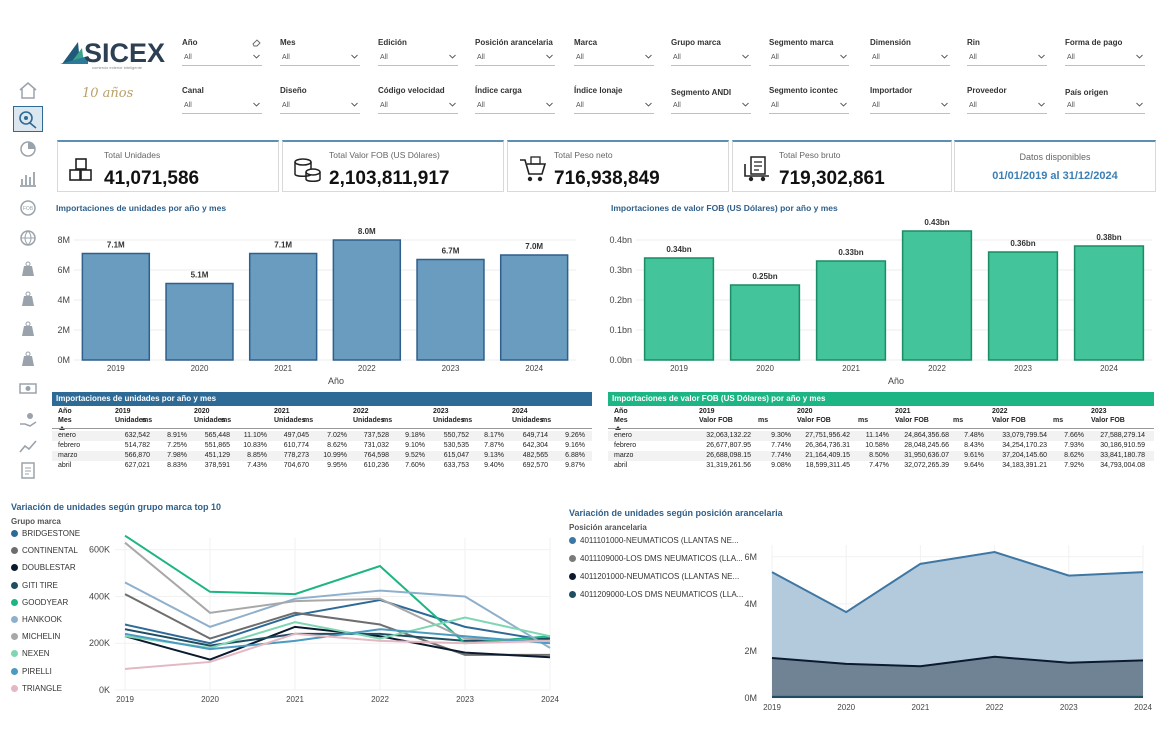 This screenshot has height=730, width=1166. What do you see at coordinates (217, 455) in the screenshot?
I see `table-cell: 451,129` at bounding box center [217, 455].